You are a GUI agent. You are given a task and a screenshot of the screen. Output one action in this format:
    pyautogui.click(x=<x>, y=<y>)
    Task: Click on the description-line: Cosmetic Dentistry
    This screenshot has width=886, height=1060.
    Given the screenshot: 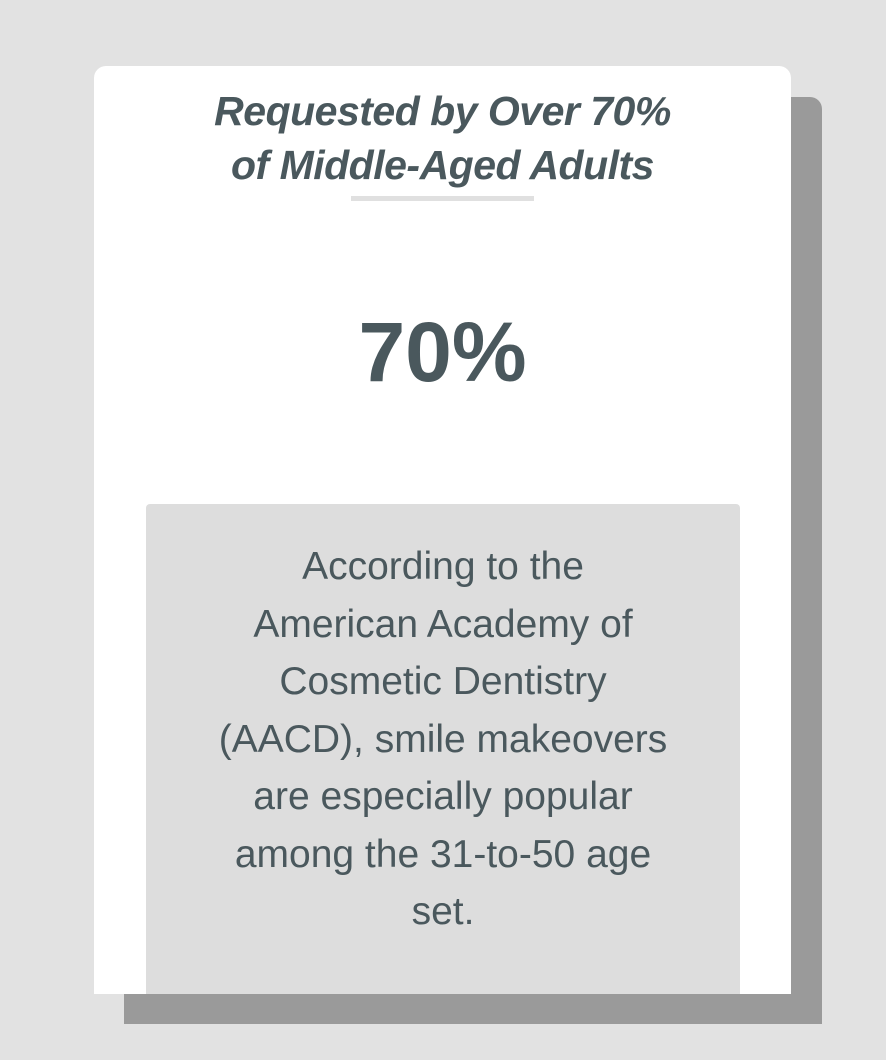 What is the action you would take?
    pyautogui.click(x=443, y=681)
    